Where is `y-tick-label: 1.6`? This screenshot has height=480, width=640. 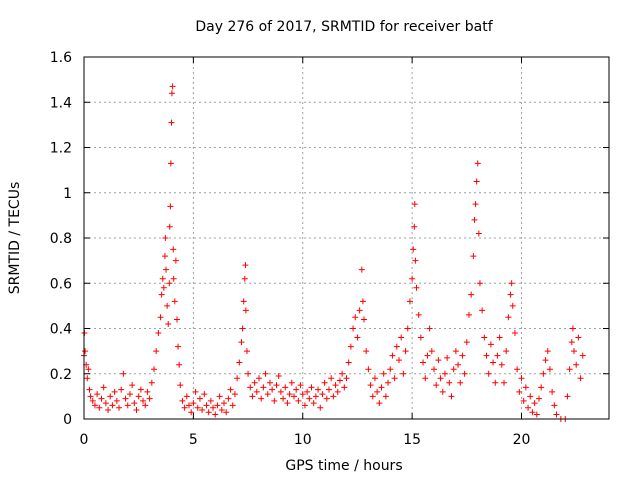
y-tick-label: 1.6 is located at coordinates (61, 58).